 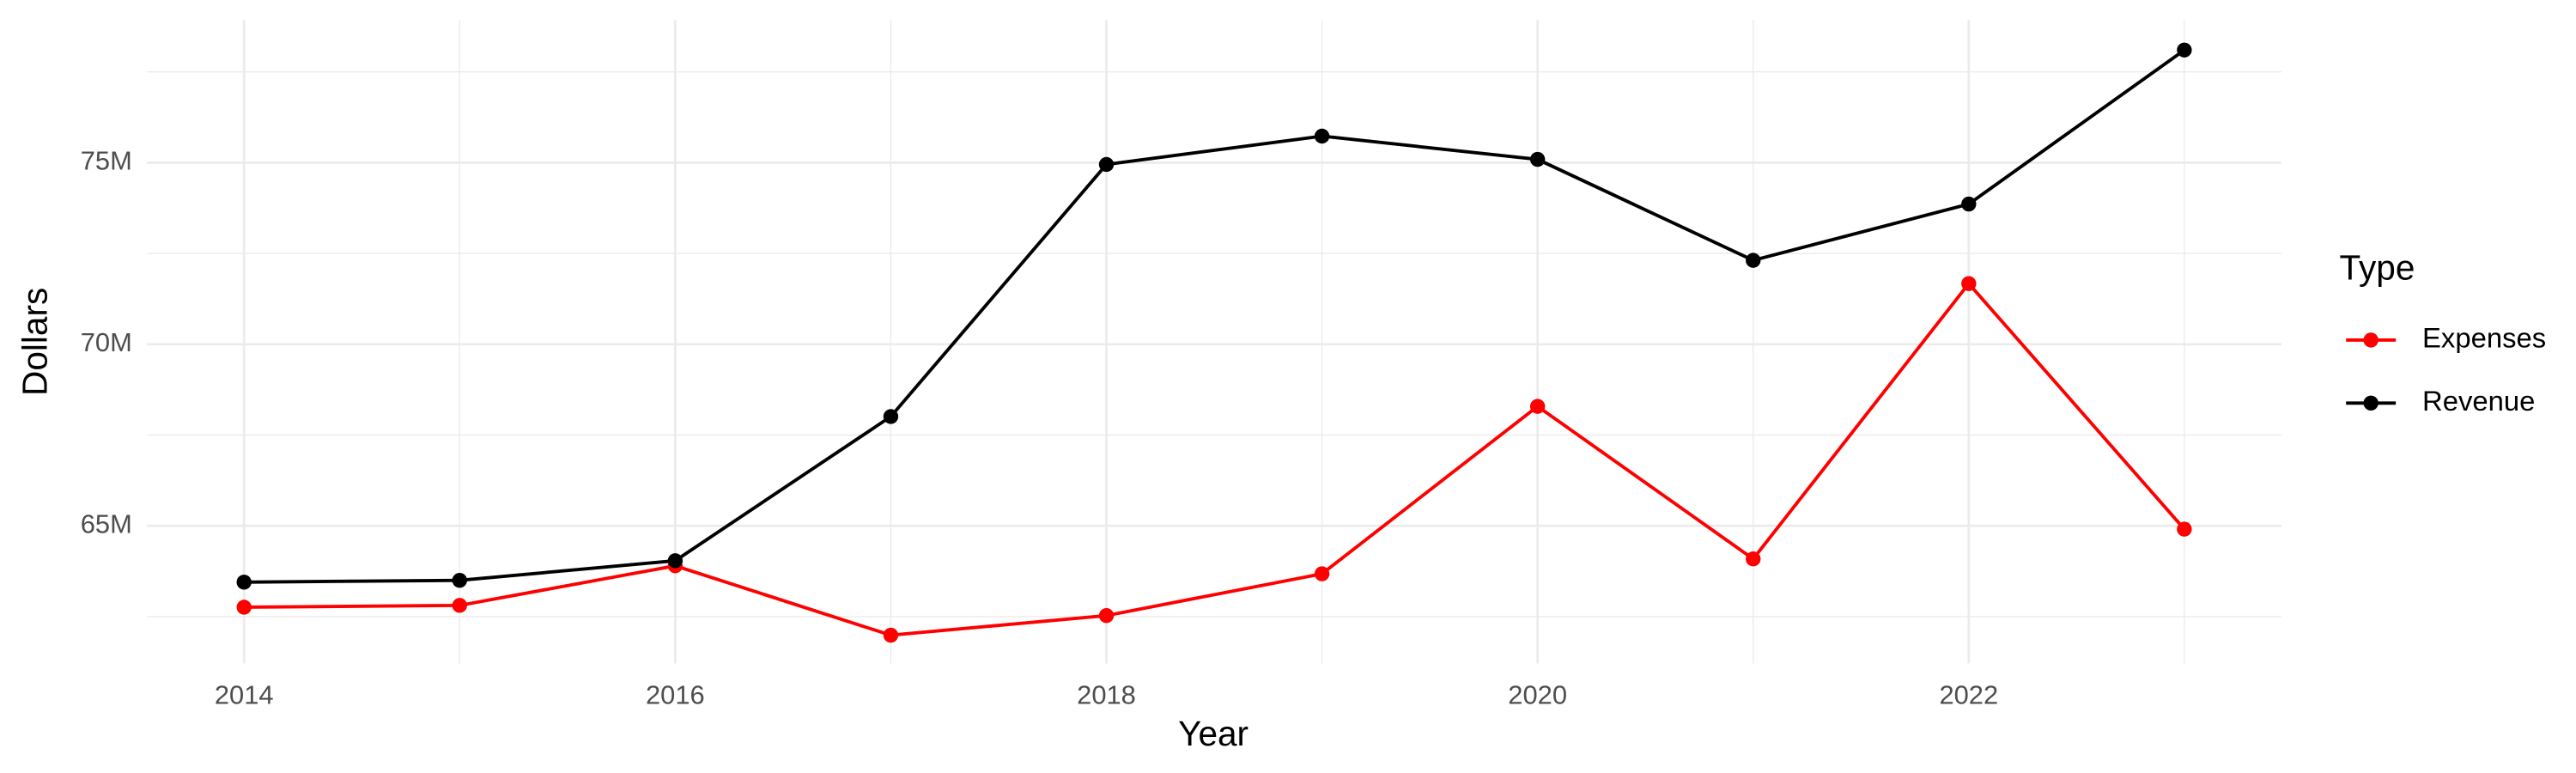 What do you see at coordinates (106, 161) in the screenshot?
I see `y-tick-label: 75M` at bounding box center [106, 161].